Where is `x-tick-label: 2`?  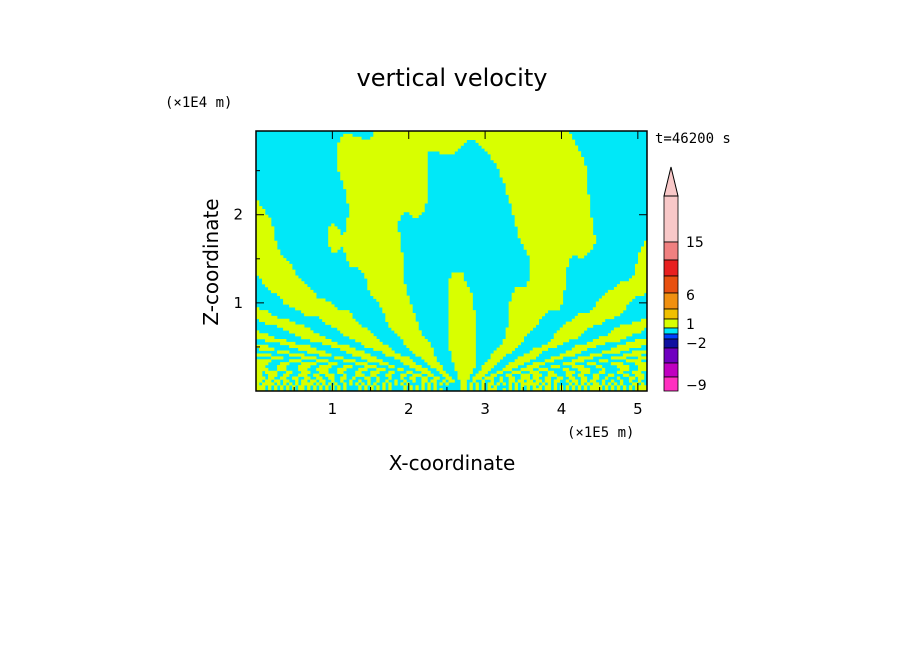 x-tick-label: 2 is located at coordinates (409, 409).